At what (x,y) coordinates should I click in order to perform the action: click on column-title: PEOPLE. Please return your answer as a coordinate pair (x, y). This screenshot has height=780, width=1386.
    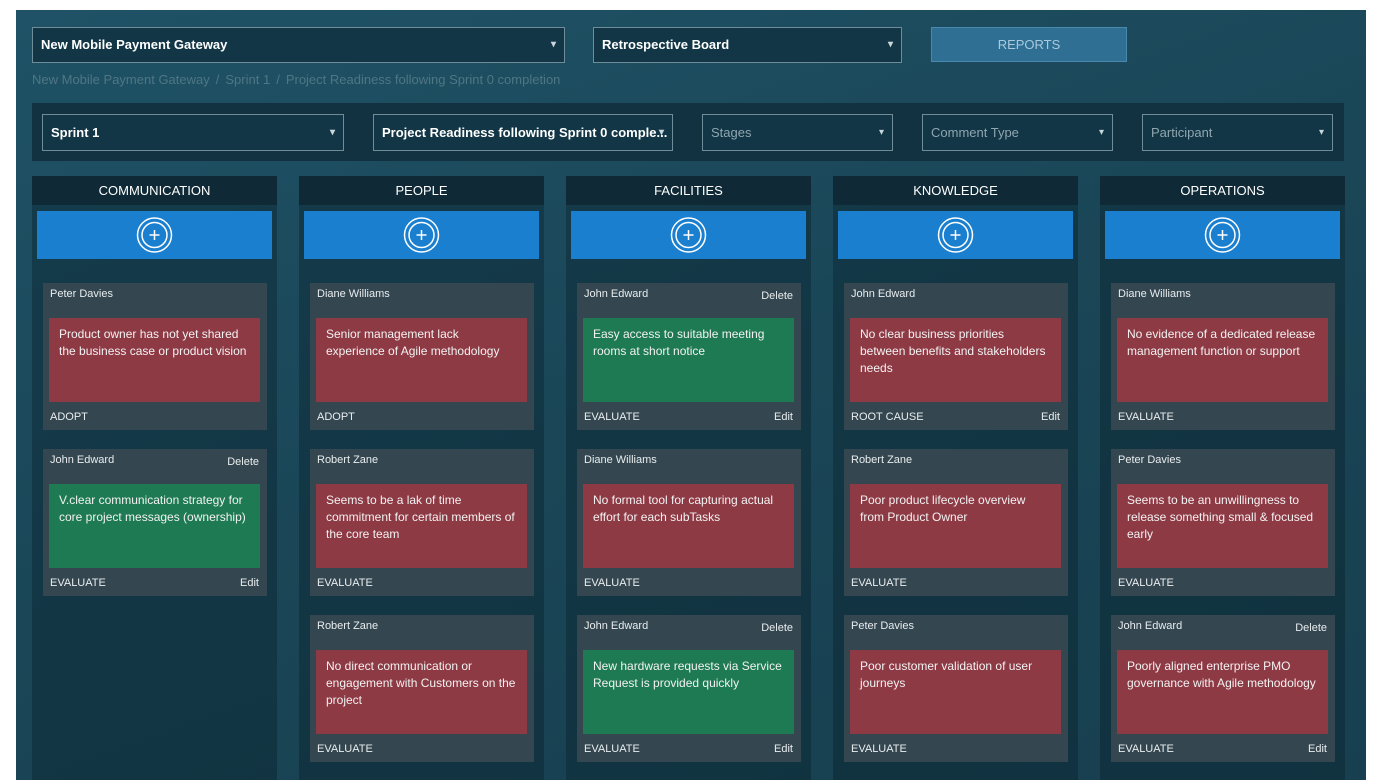
    Looking at the image, I should click on (421, 190).